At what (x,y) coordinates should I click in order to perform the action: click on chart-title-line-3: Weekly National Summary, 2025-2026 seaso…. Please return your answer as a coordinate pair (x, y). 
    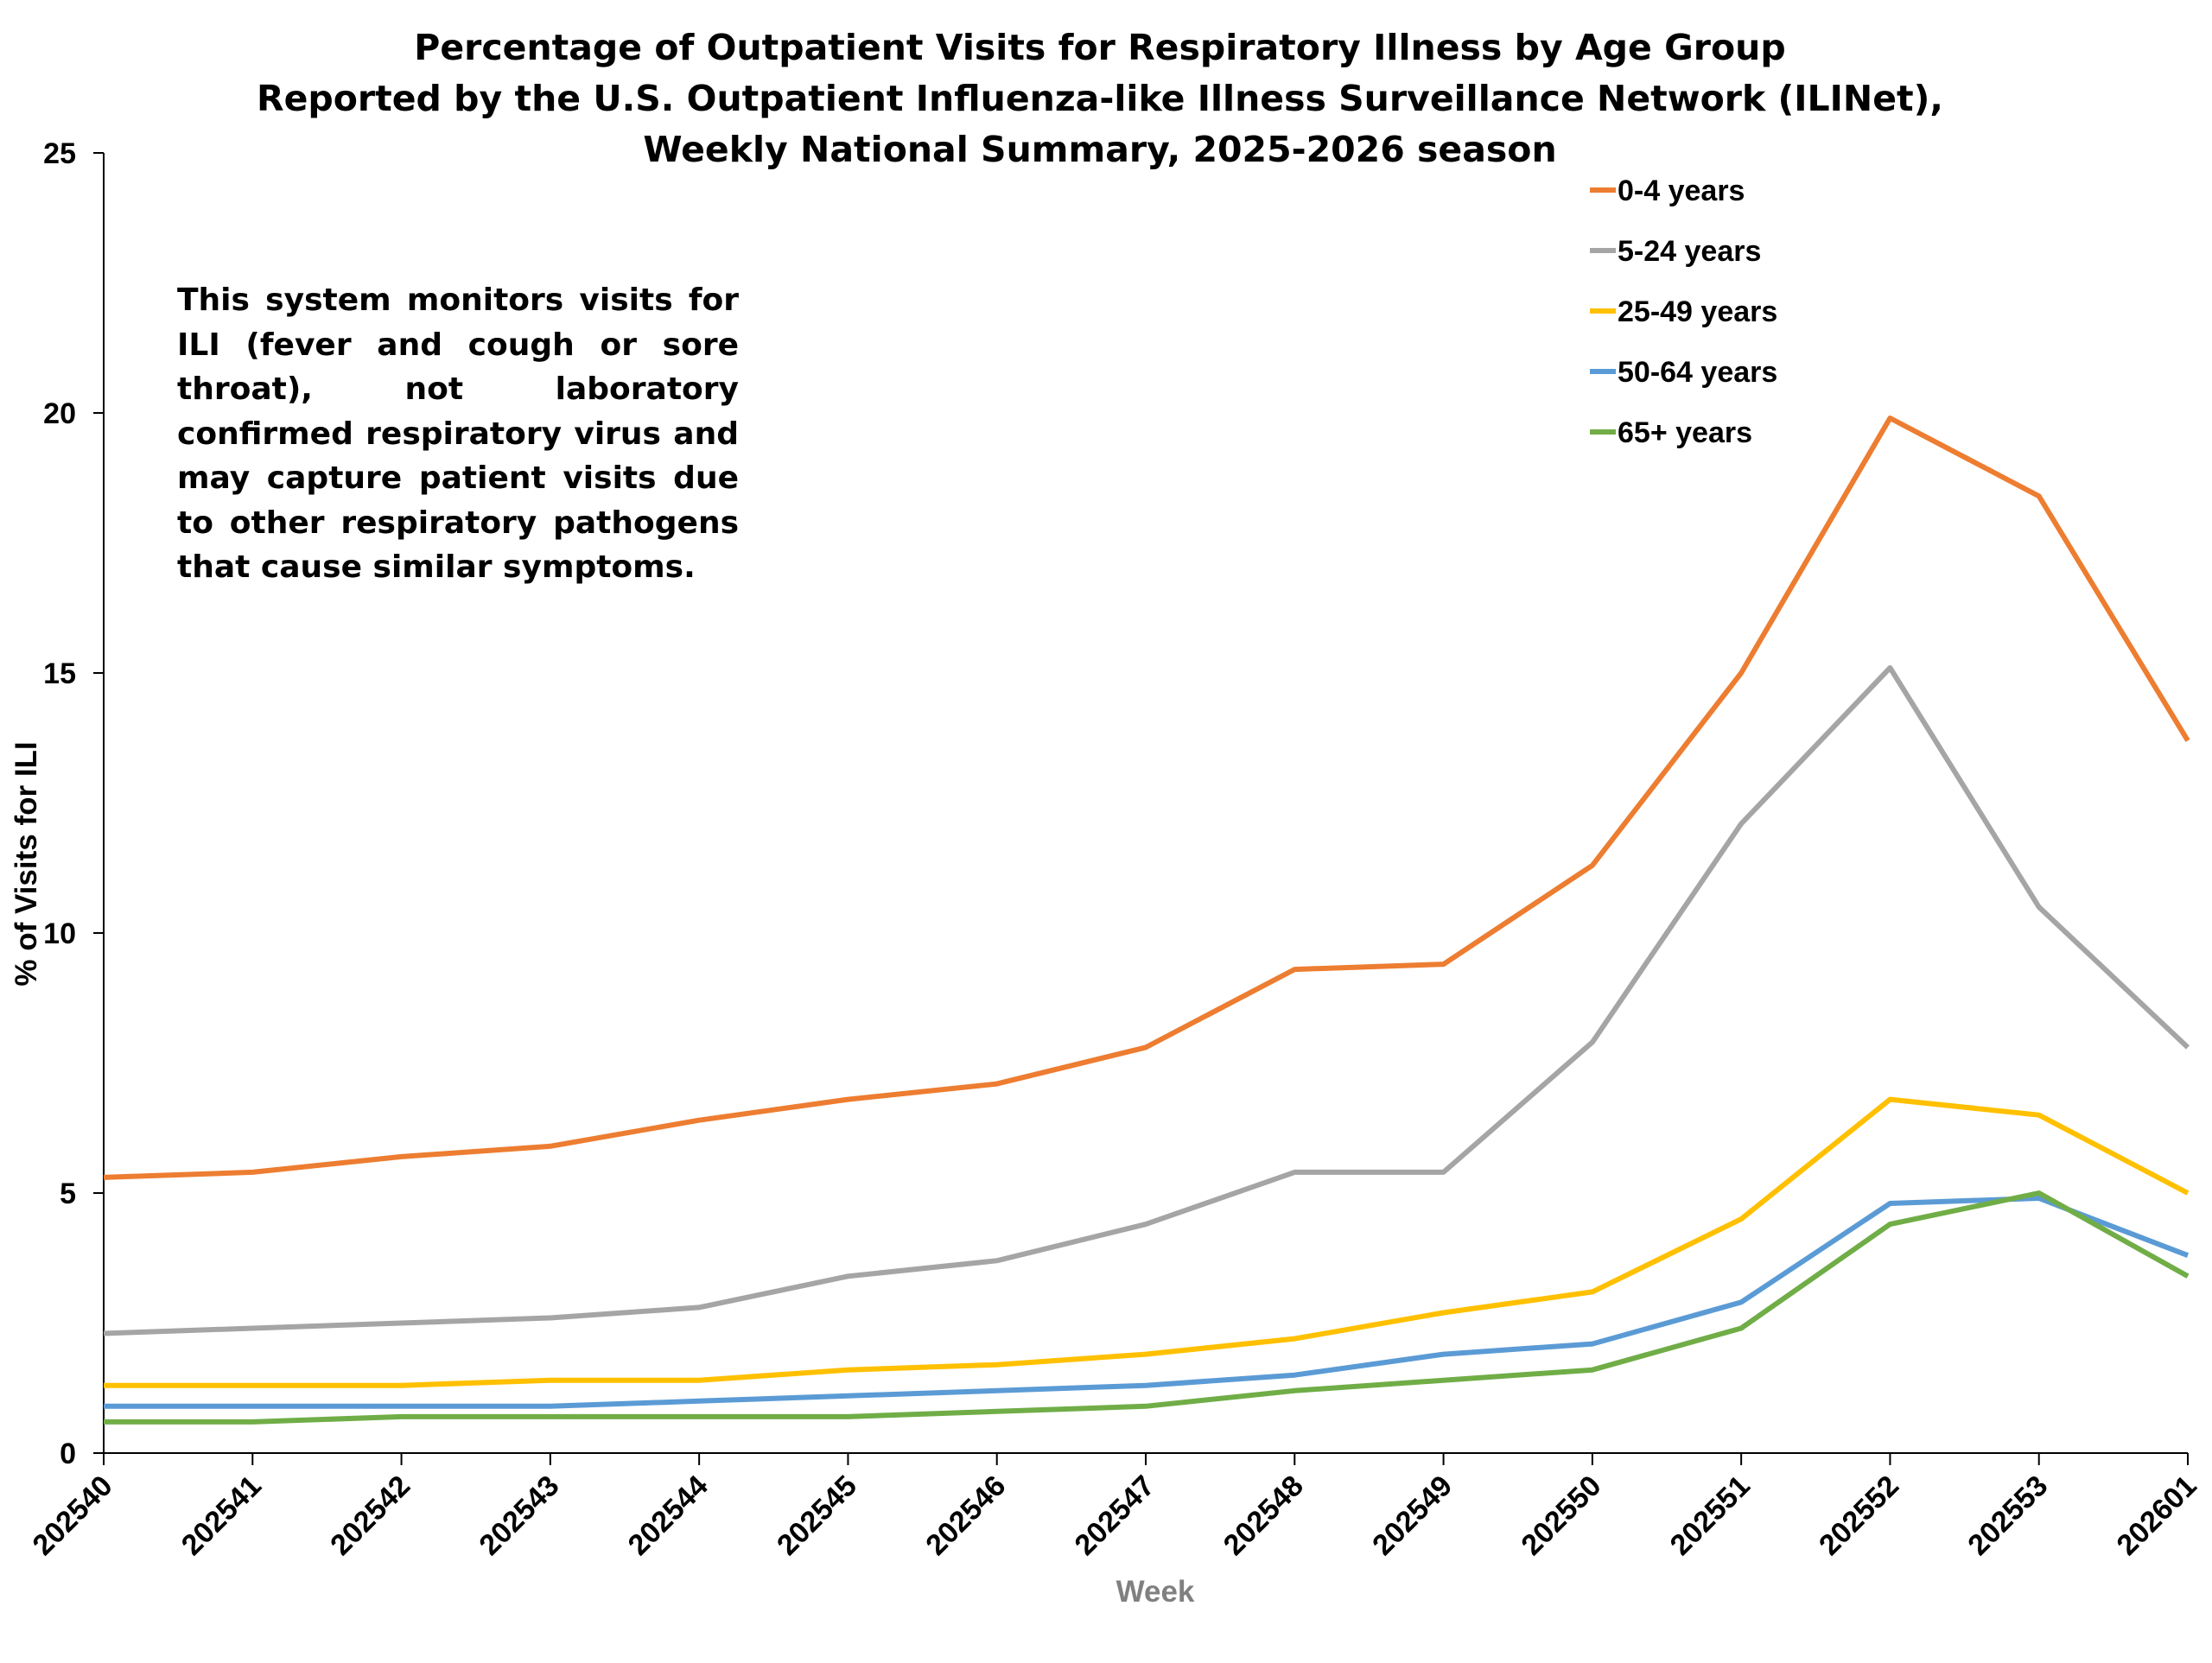
    Looking at the image, I should click on (1099, 150).